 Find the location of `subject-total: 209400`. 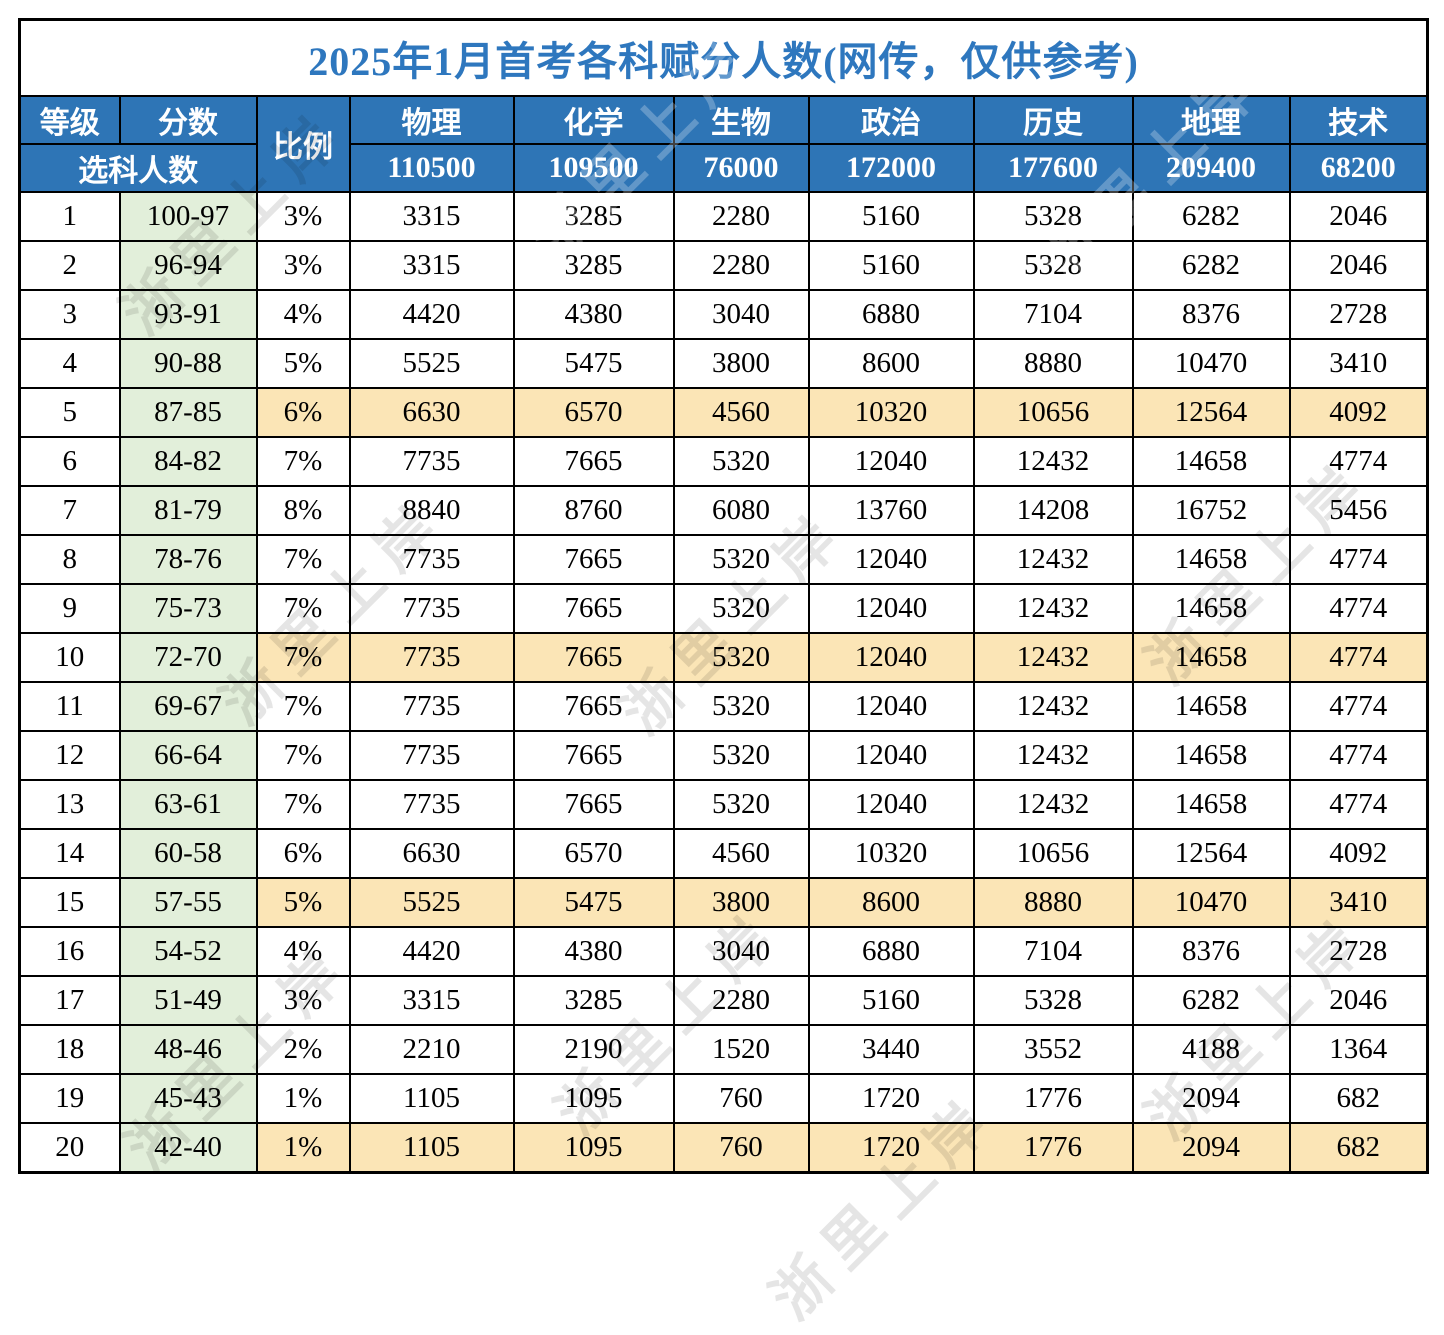

subject-total: 209400 is located at coordinates (1211, 168).